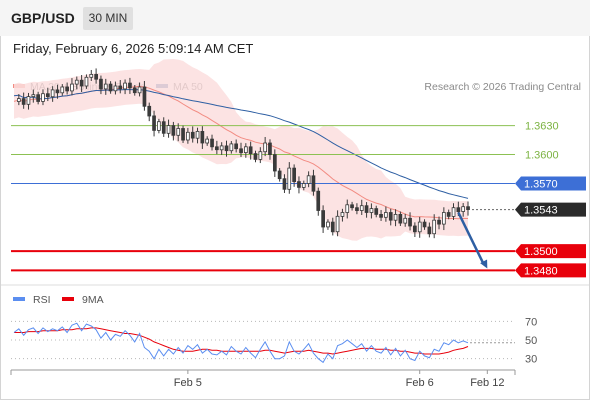 The height and width of the screenshot is (400, 590). What do you see at coordinates (487, 383) in the screenshot?
I see `x-tick-label: Feb 12` at bounding box center [487, 383].